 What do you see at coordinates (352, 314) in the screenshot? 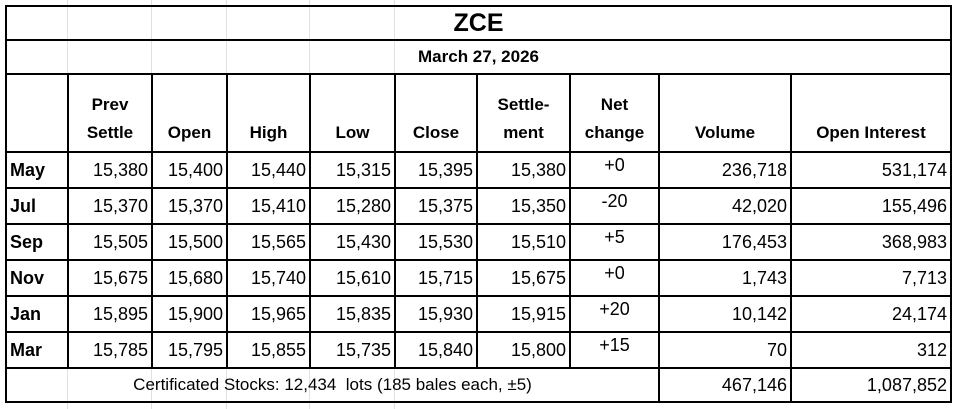
I see `cell-low: 15,835` at bounding box center [352, 314].